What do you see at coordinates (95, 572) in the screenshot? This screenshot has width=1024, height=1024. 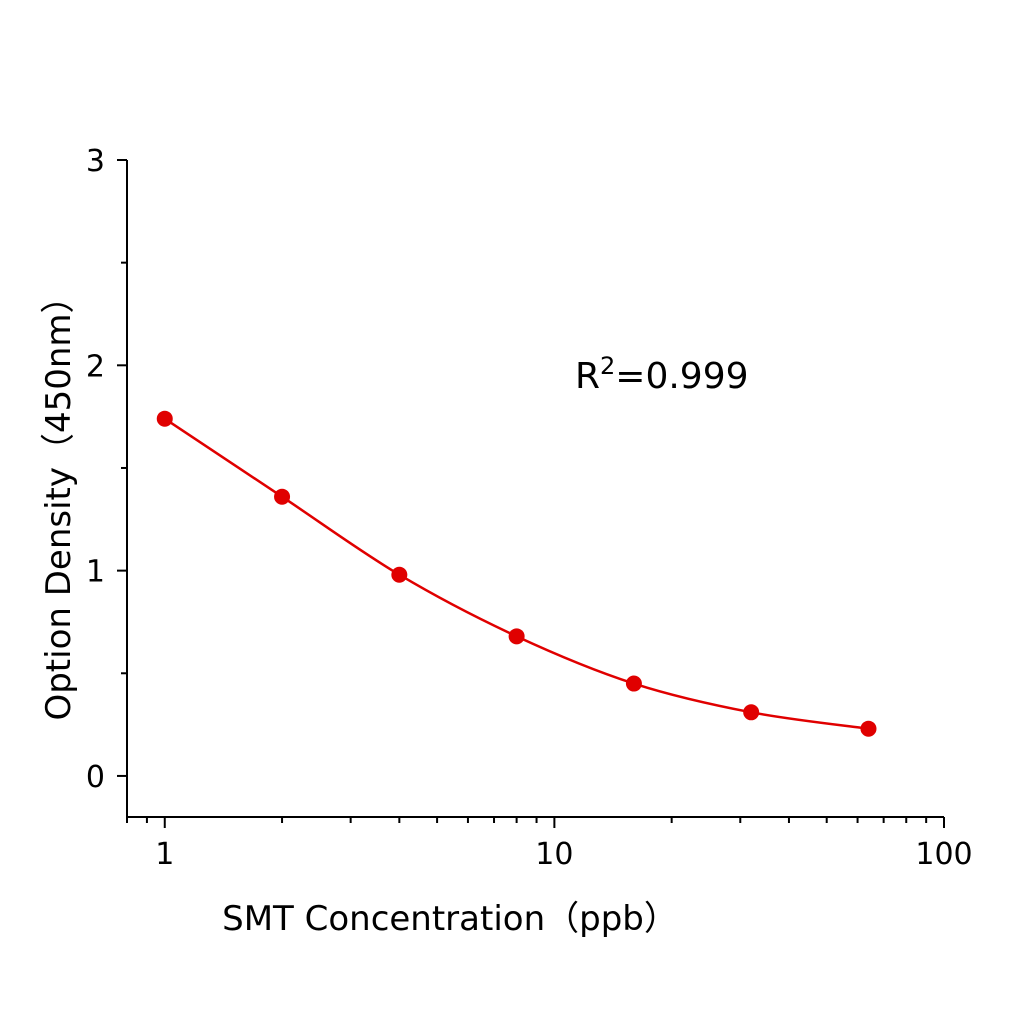 I see `y-tick-label: 1` at bounding box center [95, 572].